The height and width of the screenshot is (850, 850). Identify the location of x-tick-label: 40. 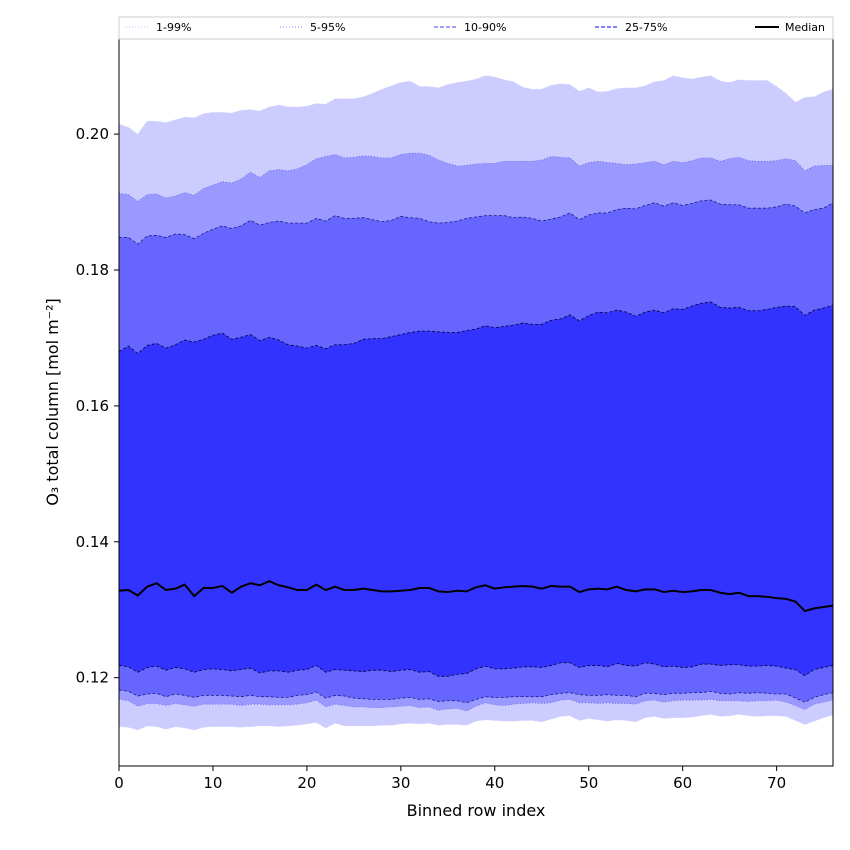
(494, 783).